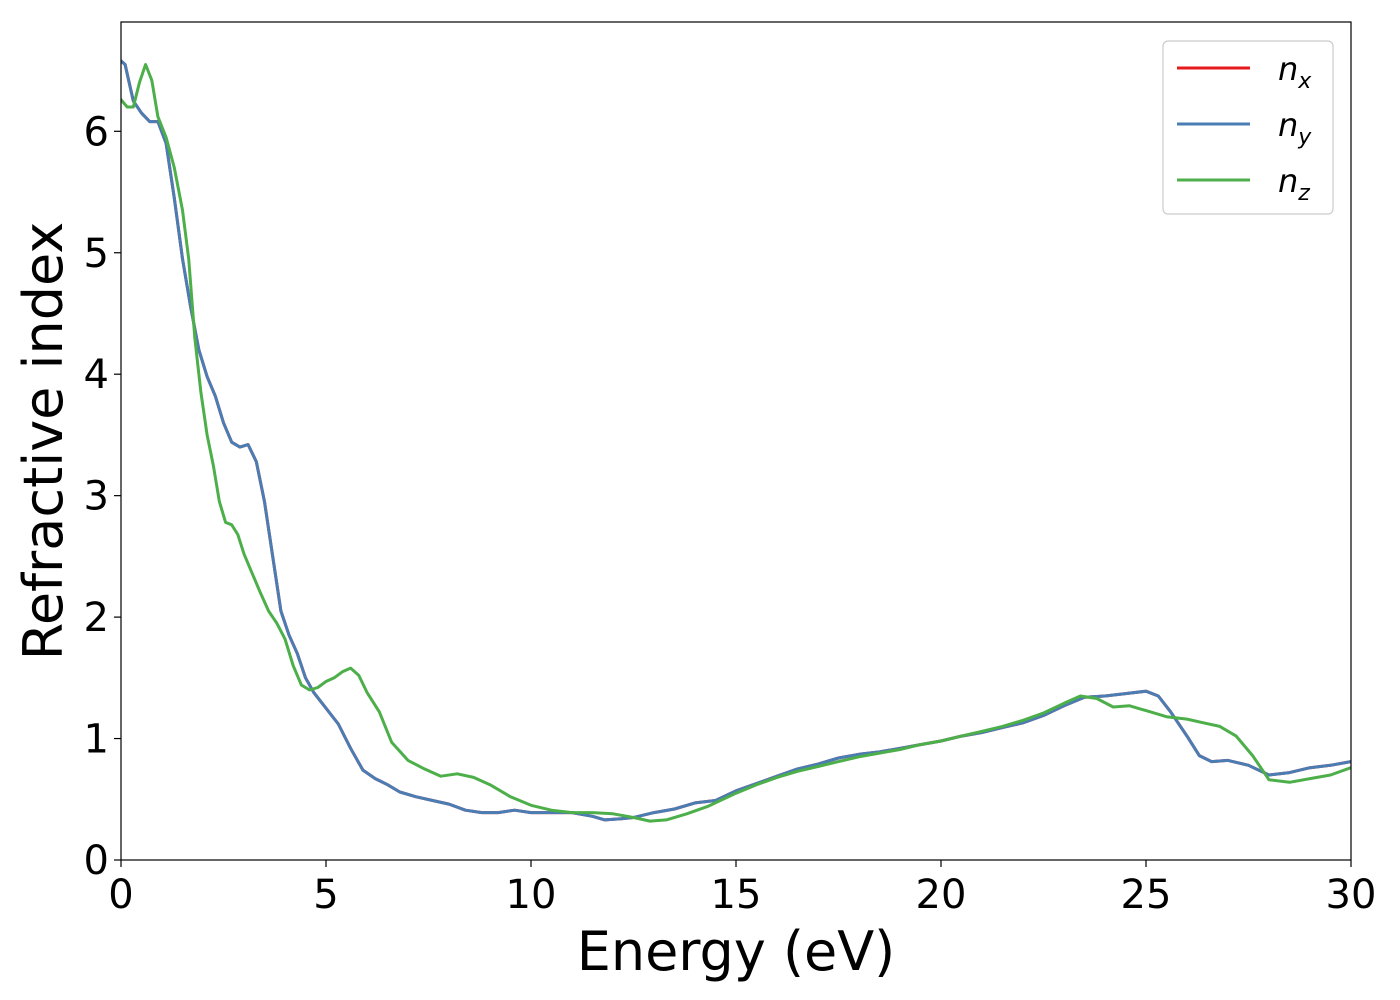 Image resolution: width=1400 pixels, height=1000 pixels. What do you see at coordinates (1351, 895) in the screenshot?
I see `x-tick-label: 30` at bounding box center [1351, 895].